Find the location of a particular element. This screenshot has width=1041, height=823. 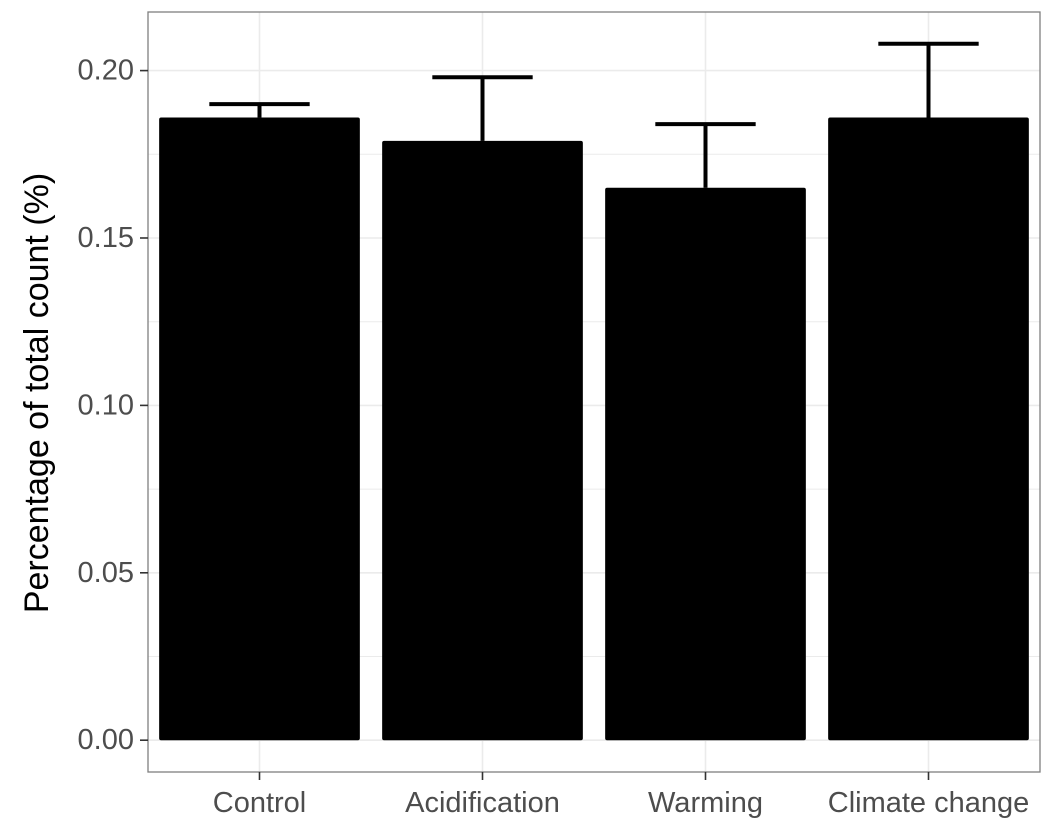

y-axis-title: Percentage of total count (%) is located at coordinates (37, 393).